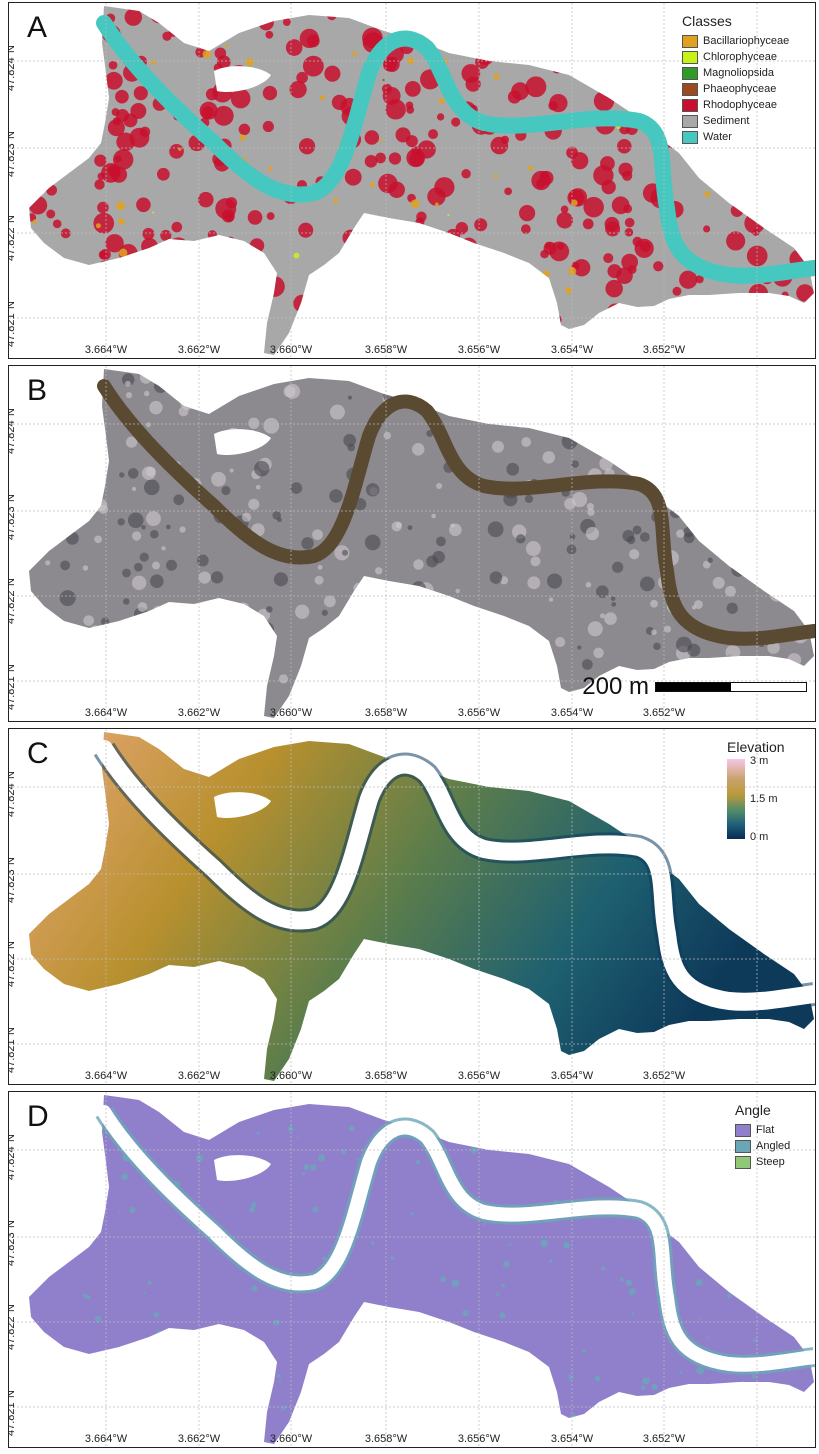 This screenshot has height=1454, width=819. Describe the element at coordinates (735, 105) in the screenshot. I see `legend-item: Rhodophyceae` at that location.